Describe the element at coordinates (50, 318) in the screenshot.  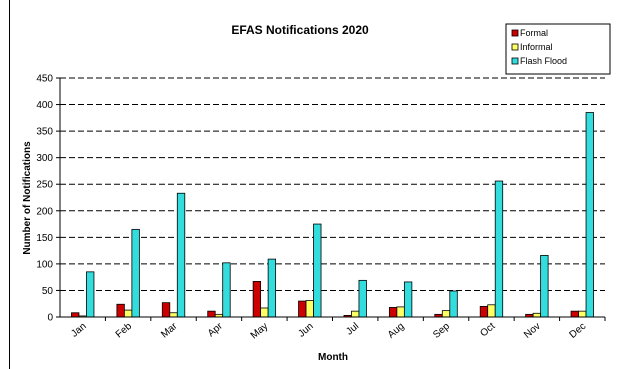
I see `y-tick-label: 0` at that location.